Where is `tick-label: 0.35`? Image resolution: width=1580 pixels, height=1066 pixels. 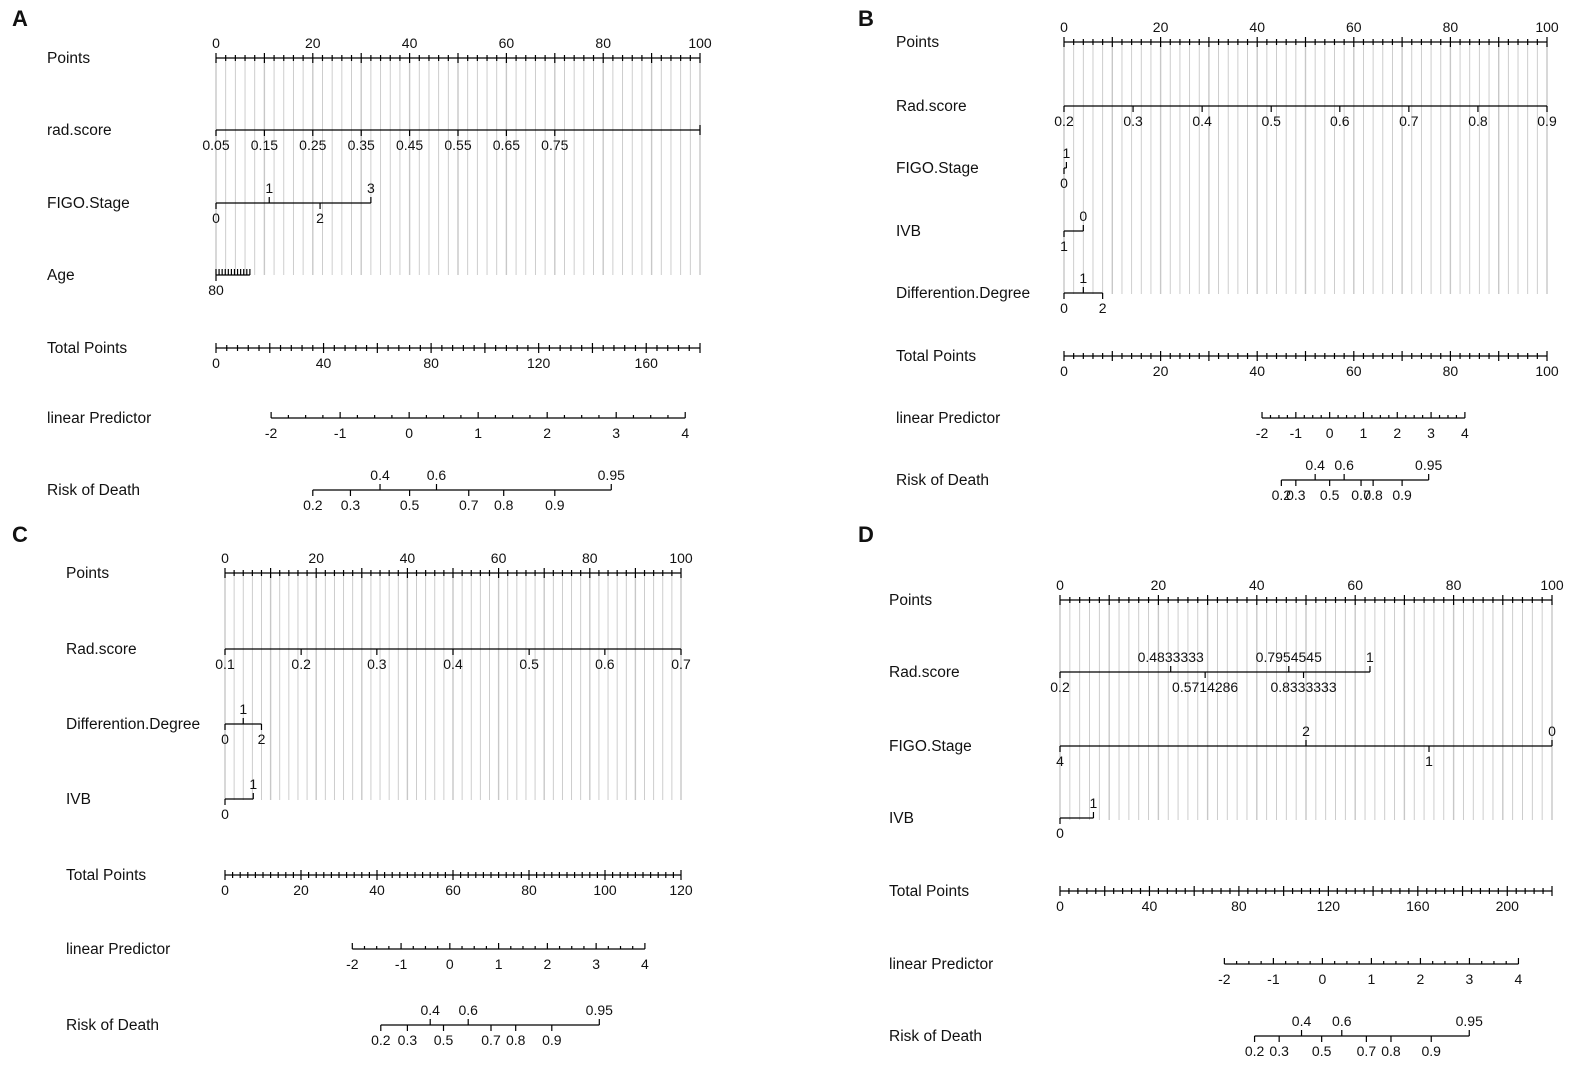 tick-label: 0.35 is located at coordinates (361, 145).